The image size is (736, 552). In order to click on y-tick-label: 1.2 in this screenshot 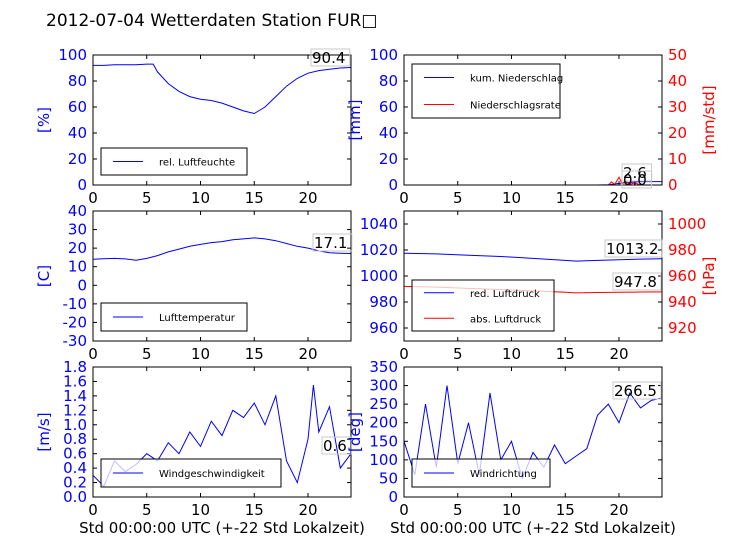, I will do `click(75, 410)`.